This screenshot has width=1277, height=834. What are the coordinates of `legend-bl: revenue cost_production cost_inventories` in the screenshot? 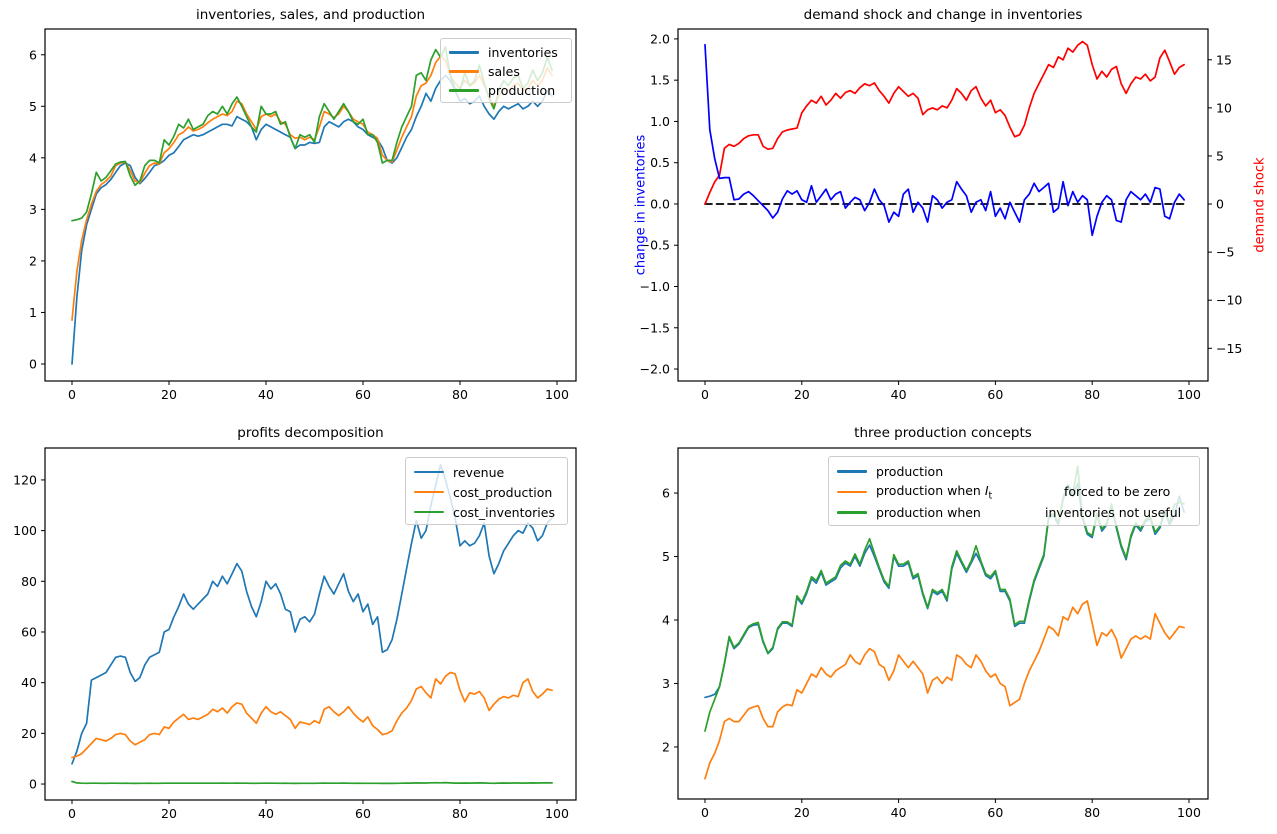 It's located at (486, 491).